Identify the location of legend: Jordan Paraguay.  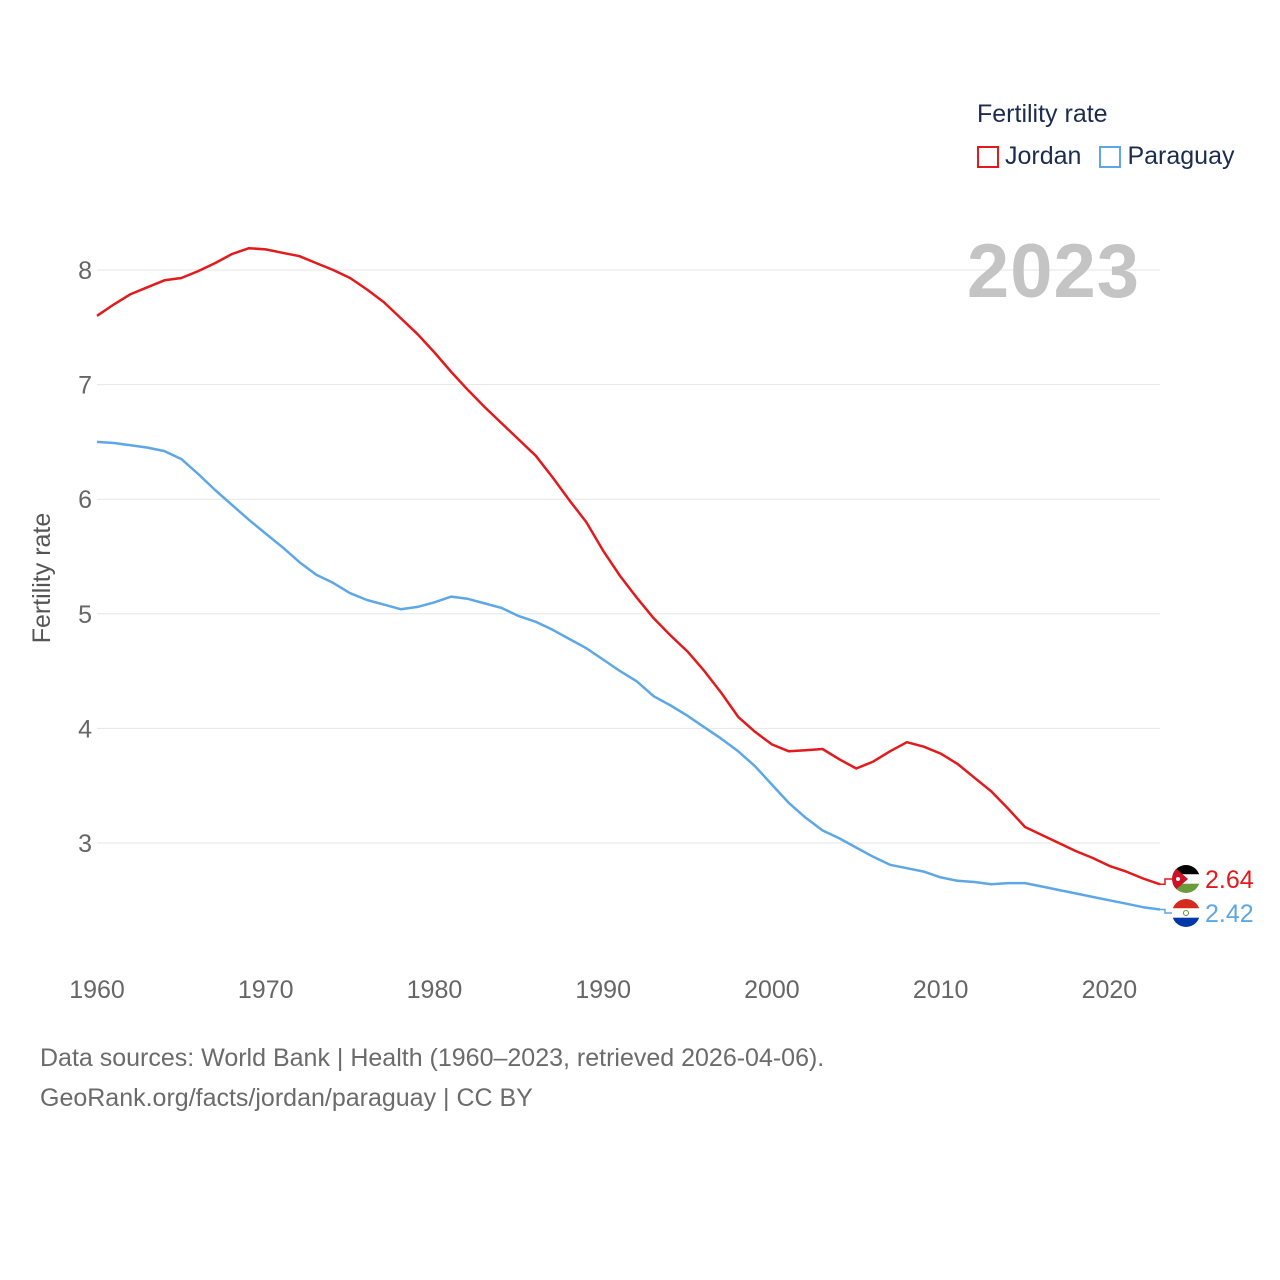
(1114, 156).